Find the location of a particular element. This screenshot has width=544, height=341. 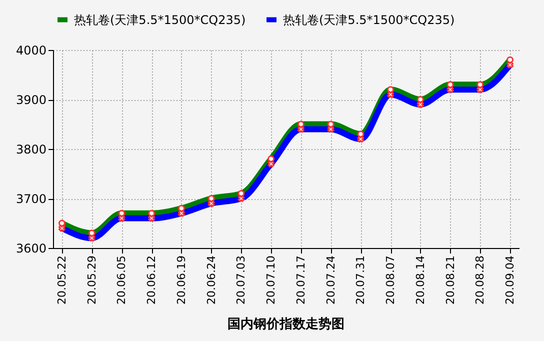

x-tick-label: 20.05.22 is located at coordinates (61, 280).